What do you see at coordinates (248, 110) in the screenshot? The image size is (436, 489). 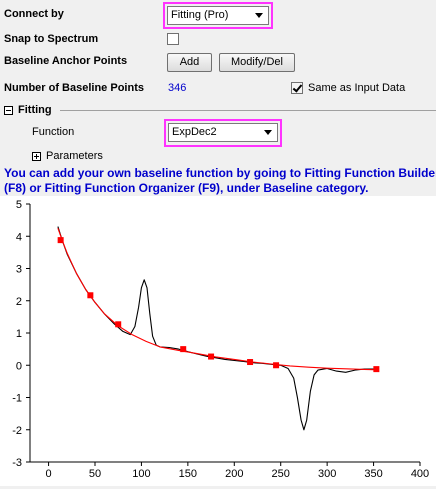 I see `fitting-divider` at bounding box center [248, 110].